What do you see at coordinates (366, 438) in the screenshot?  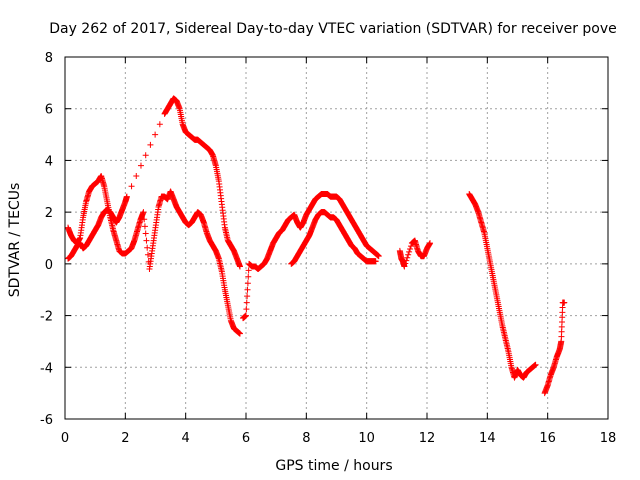 I see `x-tick-label: 10` at bounding box center [366, 438].